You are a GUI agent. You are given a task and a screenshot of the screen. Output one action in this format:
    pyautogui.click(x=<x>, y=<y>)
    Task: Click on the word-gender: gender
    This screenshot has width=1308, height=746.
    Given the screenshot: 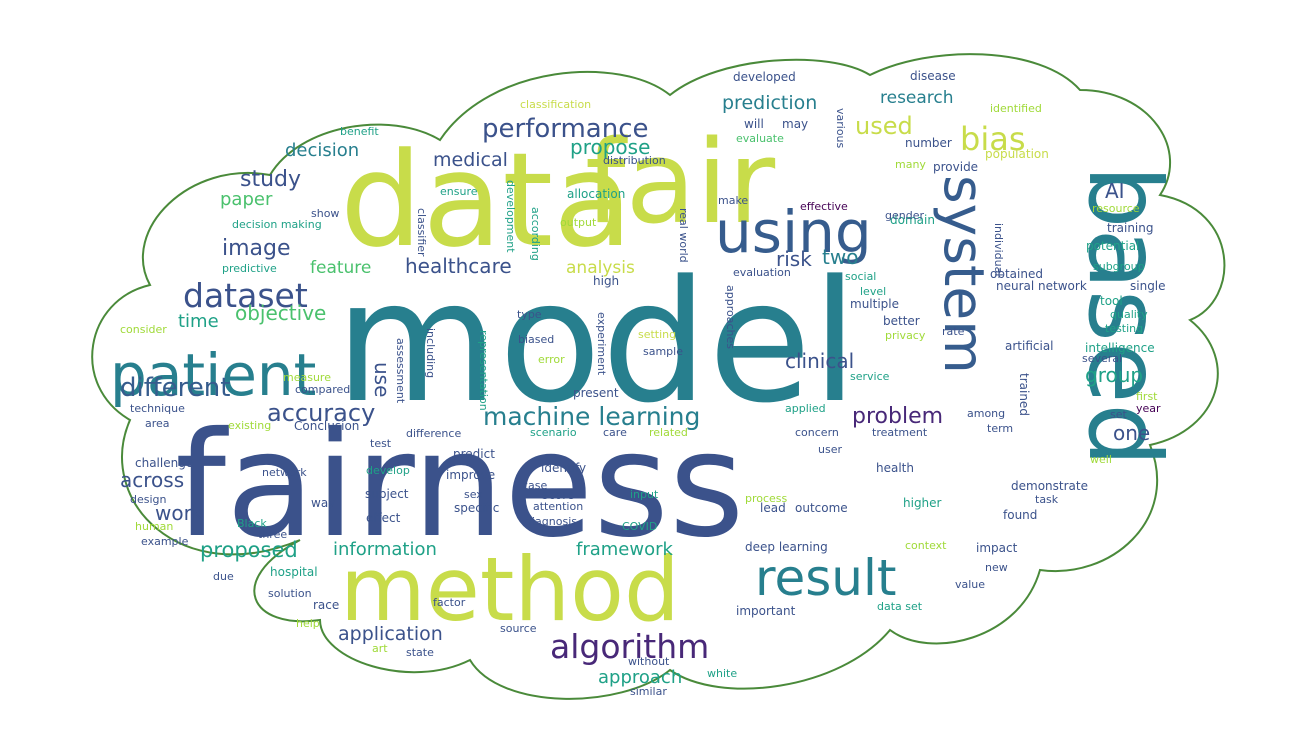 What is the action you would take?
    pyautogui.click(x=904, y=215)
    